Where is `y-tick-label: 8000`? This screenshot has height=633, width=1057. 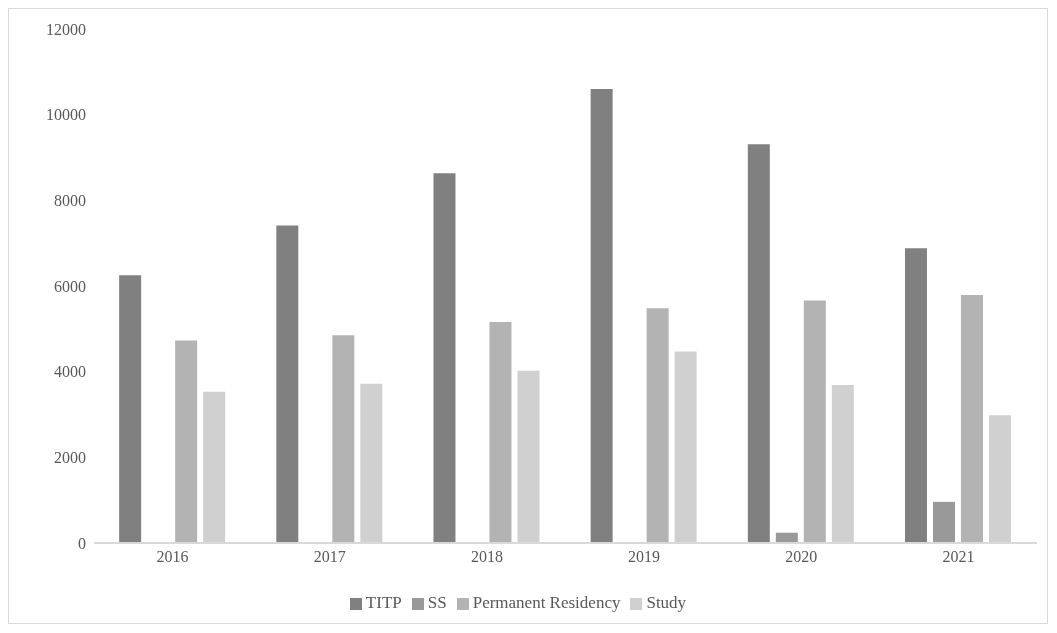 y-tick-label: 8000 is located at coordinates (70, 201).